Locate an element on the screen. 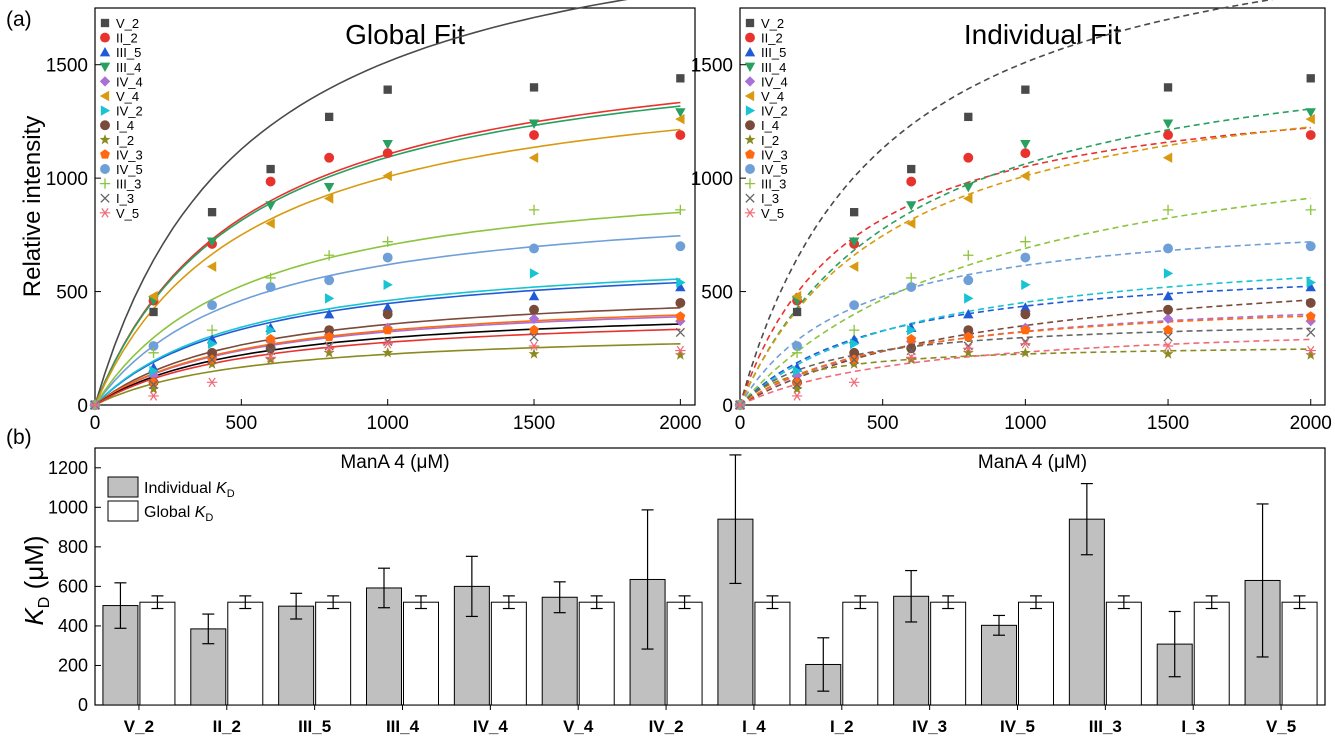  category-label: I_4 is located at coordinates (754, 726).